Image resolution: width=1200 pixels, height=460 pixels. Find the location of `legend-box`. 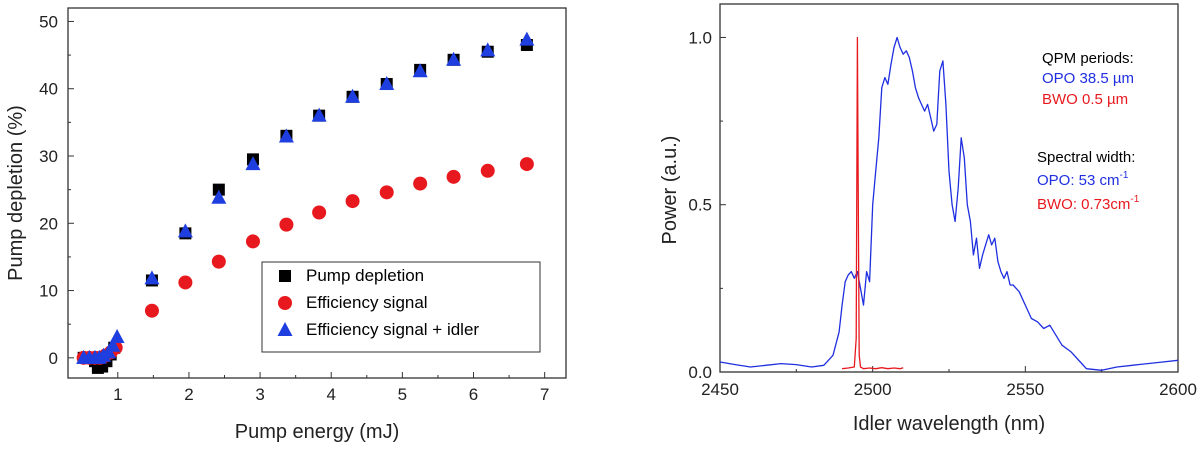

legend-box is located at coordinates (401, 307).